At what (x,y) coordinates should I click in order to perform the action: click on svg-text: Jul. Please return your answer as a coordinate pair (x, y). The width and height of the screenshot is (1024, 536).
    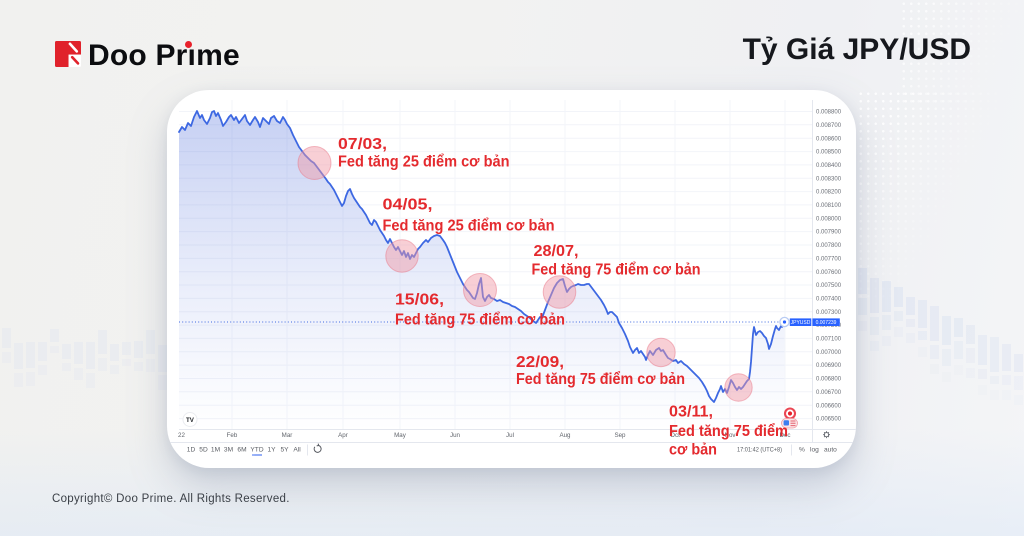
    Looking at the image, I should click on (510, 435).